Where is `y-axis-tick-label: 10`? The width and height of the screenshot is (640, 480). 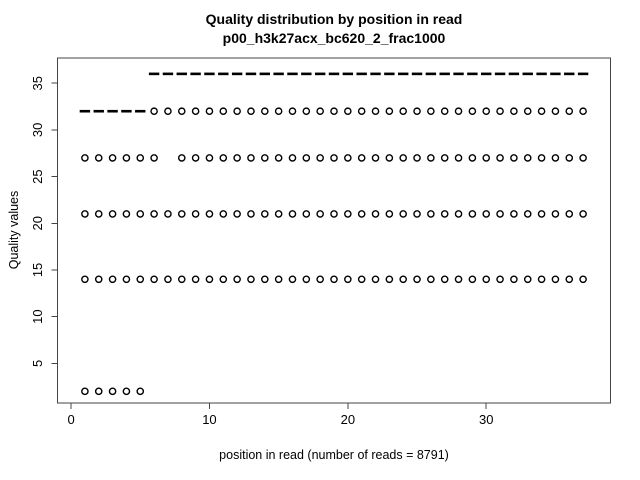 y-axis-tick-label: 10 is located at coordinates (37, 316).